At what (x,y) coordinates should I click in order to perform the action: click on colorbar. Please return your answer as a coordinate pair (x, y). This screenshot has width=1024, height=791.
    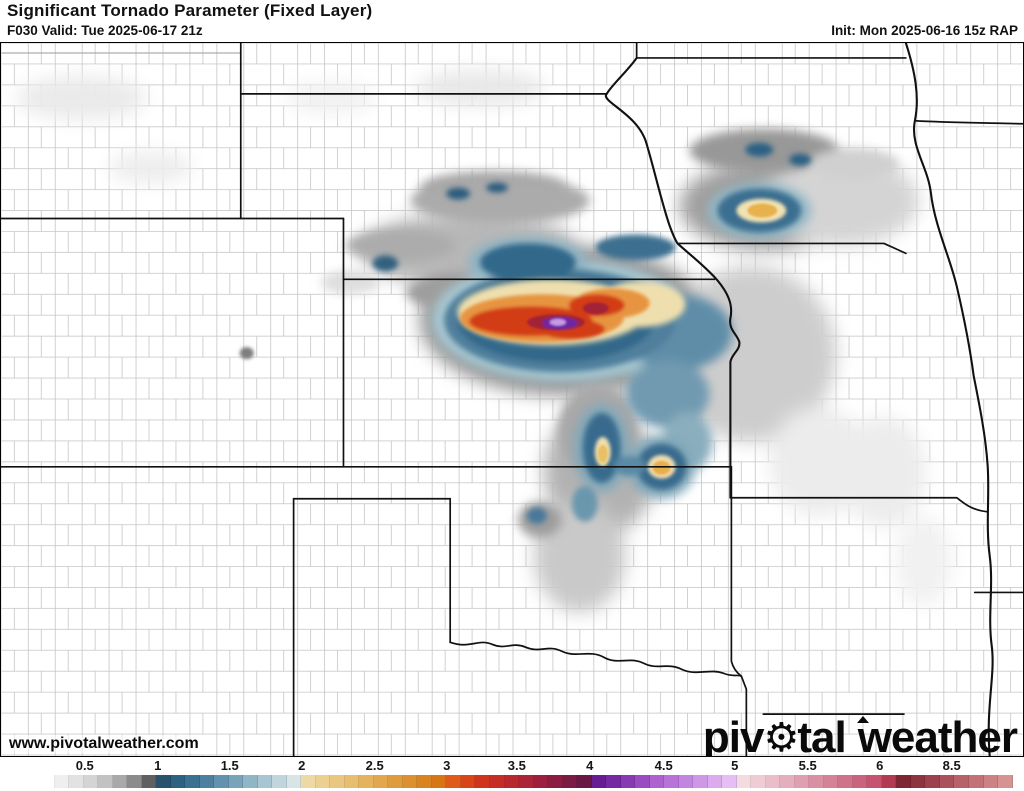
    Looking at the image, I should click on (526, 781).